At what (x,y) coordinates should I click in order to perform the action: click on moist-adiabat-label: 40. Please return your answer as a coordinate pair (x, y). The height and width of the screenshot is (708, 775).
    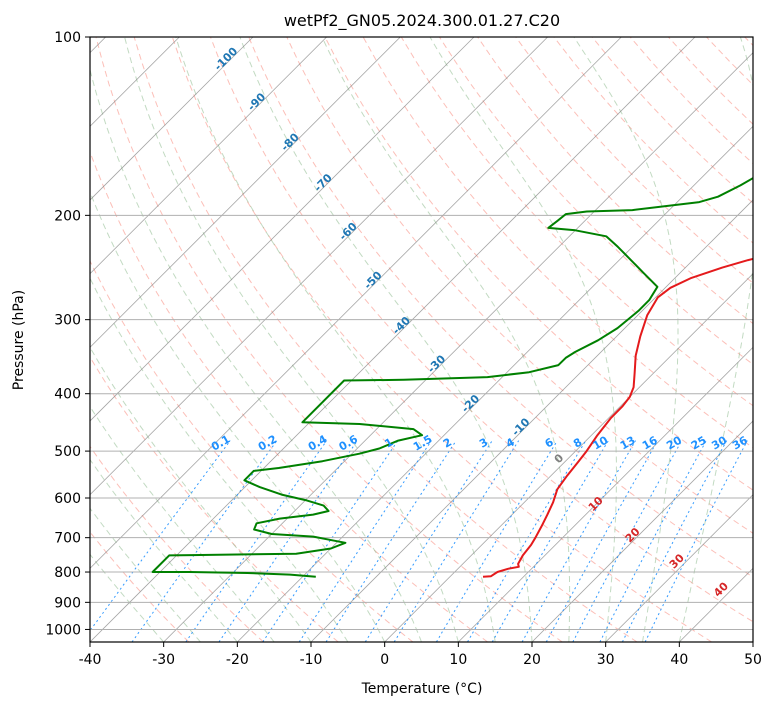
    Looking at the image, I should click on (721, 589).